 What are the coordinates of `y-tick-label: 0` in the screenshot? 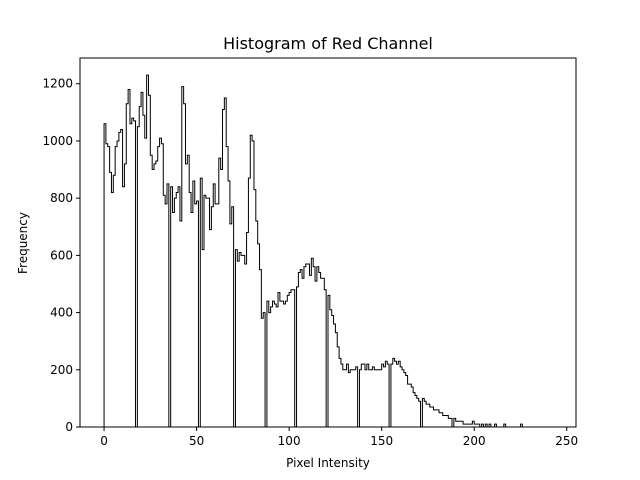 It's located at (69, 427).